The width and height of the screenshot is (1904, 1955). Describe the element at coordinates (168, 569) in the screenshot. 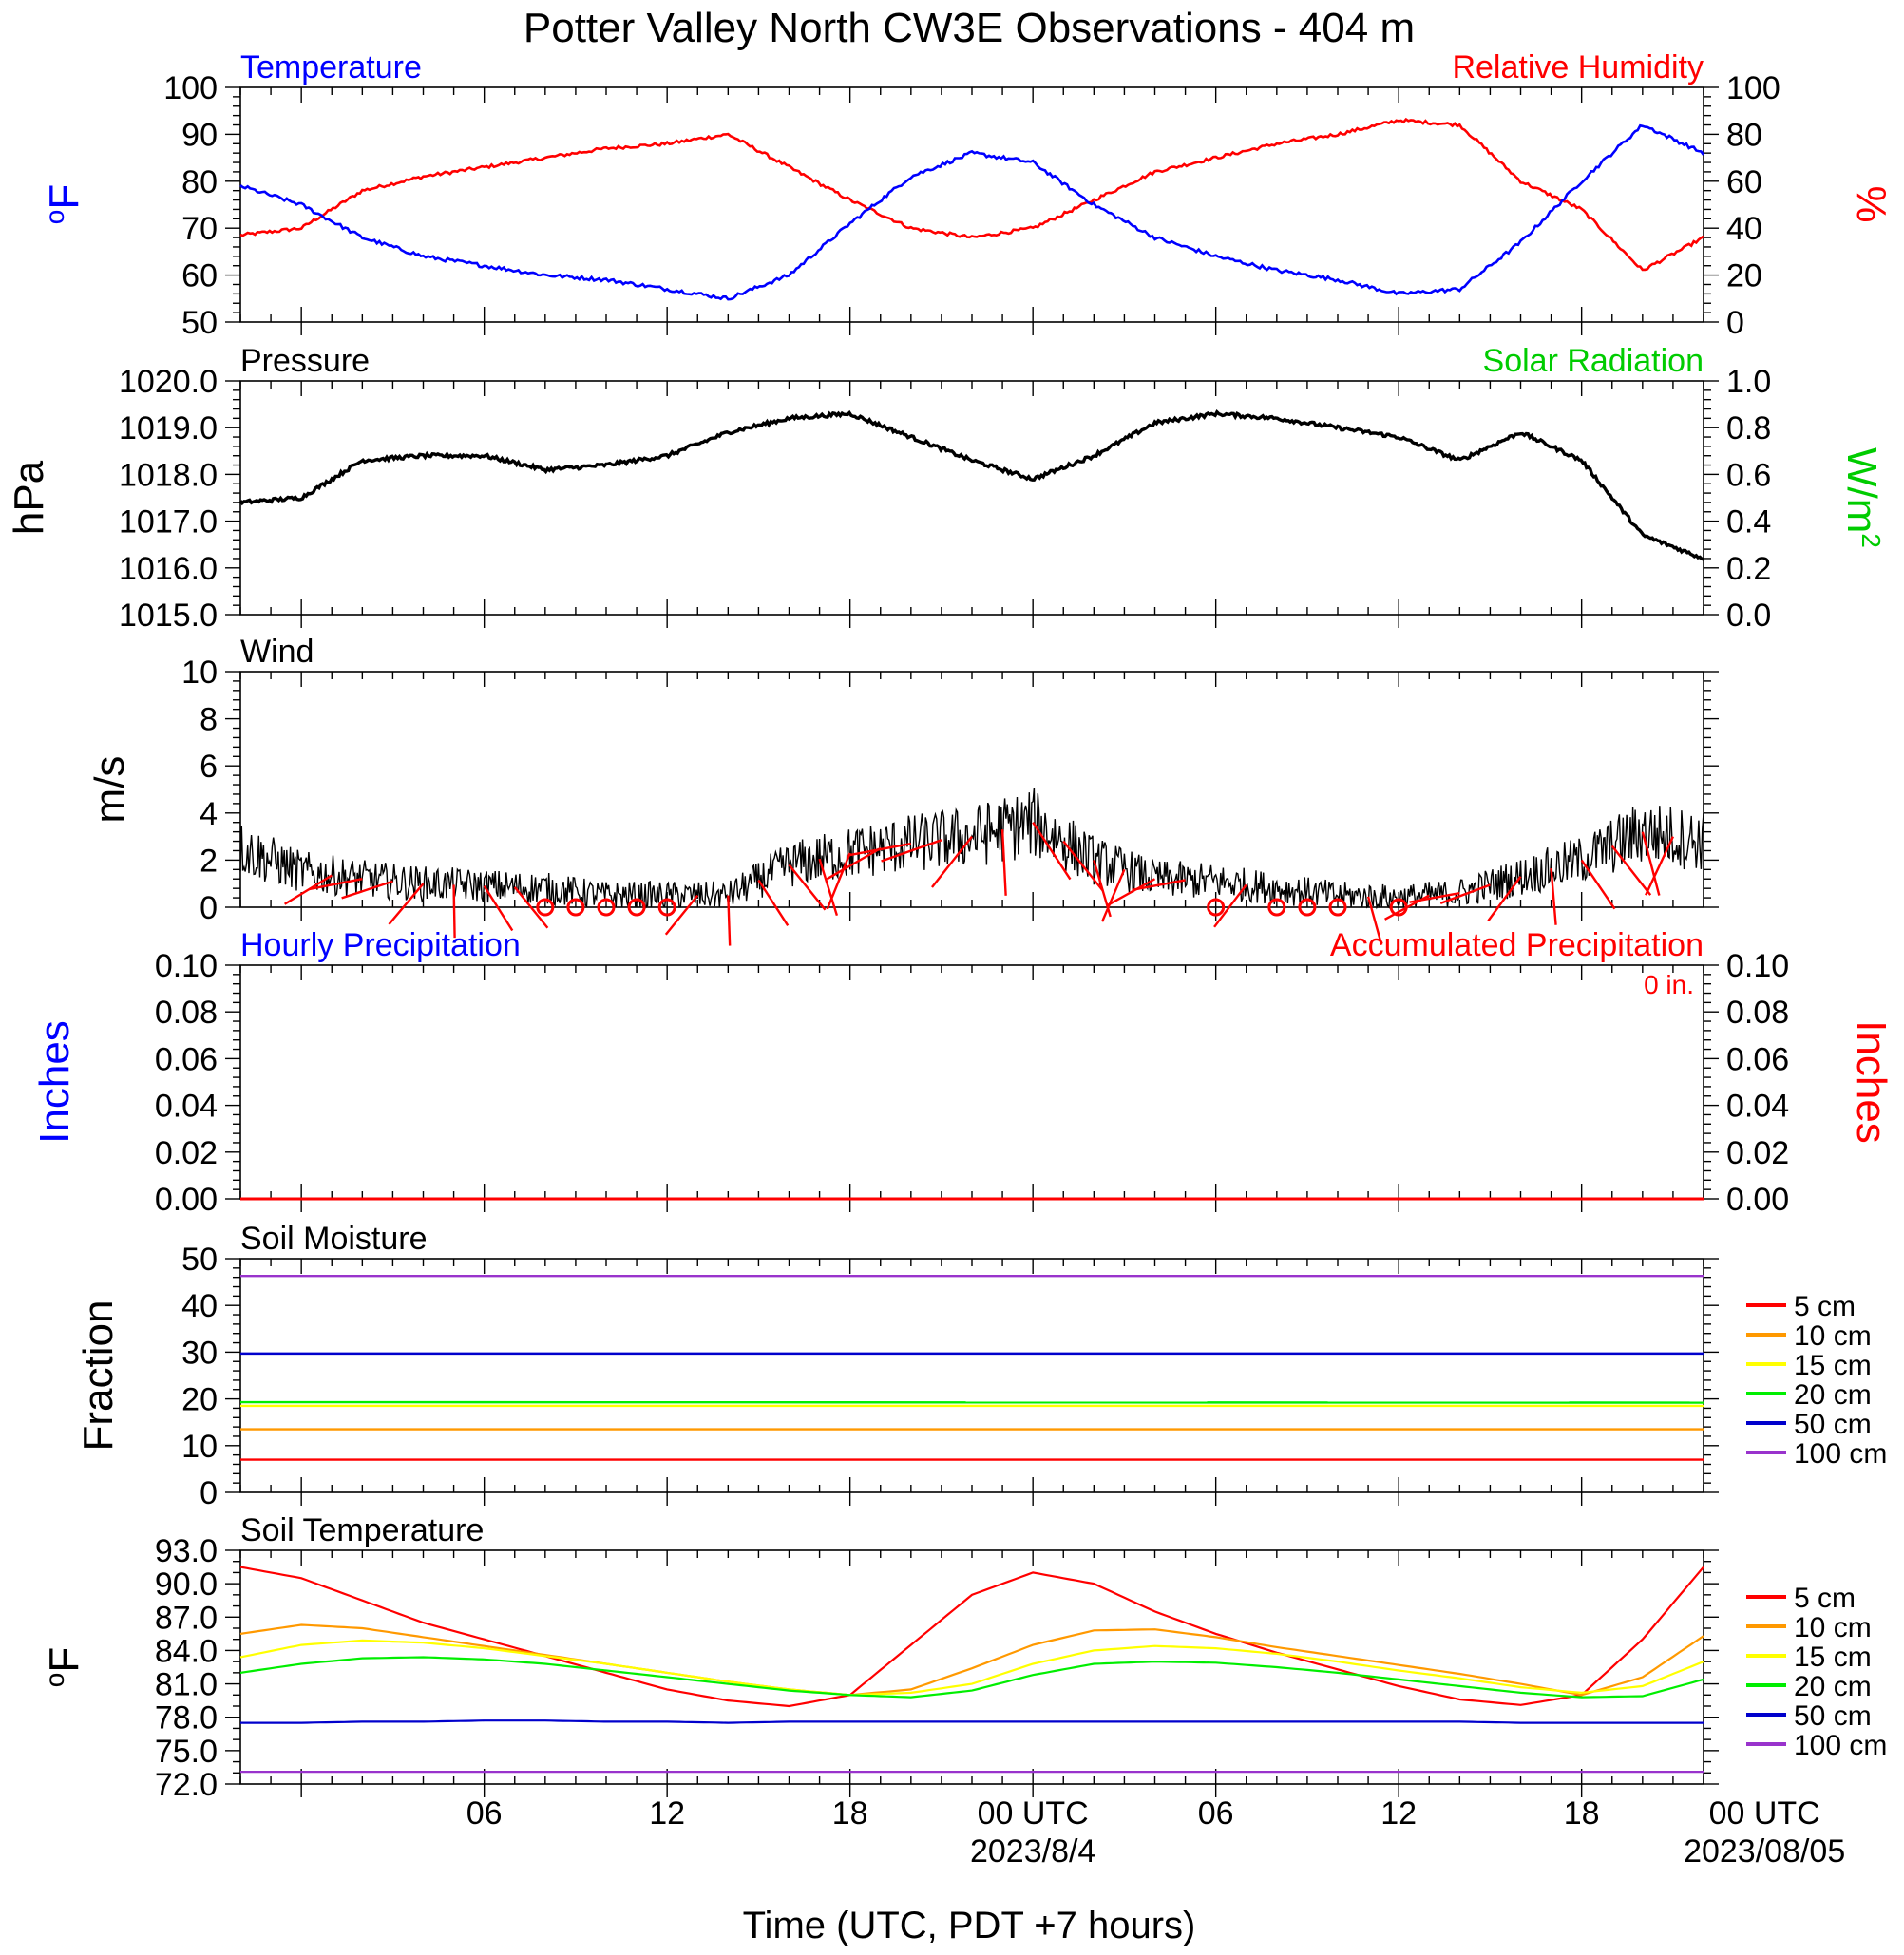

I see `y-tick-label: 1016.0` at that location.